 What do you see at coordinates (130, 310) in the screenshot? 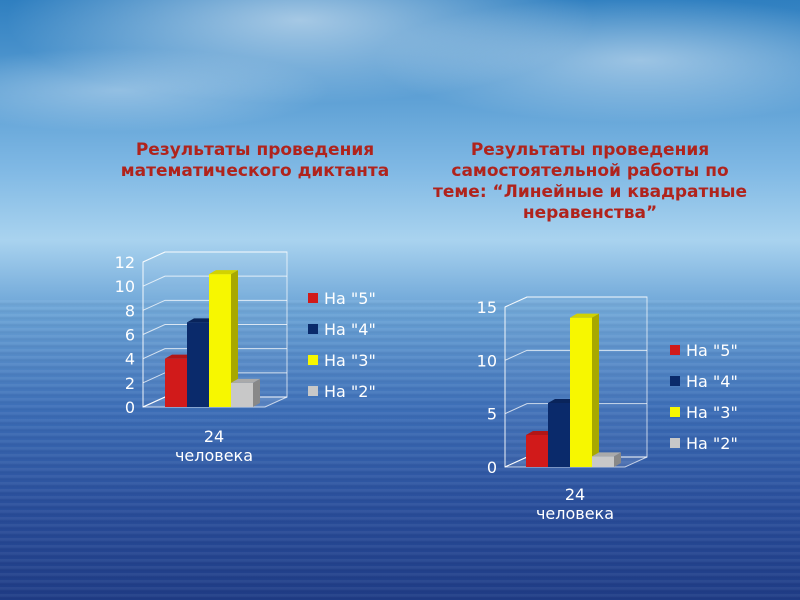
I see `y-tick-label: 8` at bounding box center [130, 310].